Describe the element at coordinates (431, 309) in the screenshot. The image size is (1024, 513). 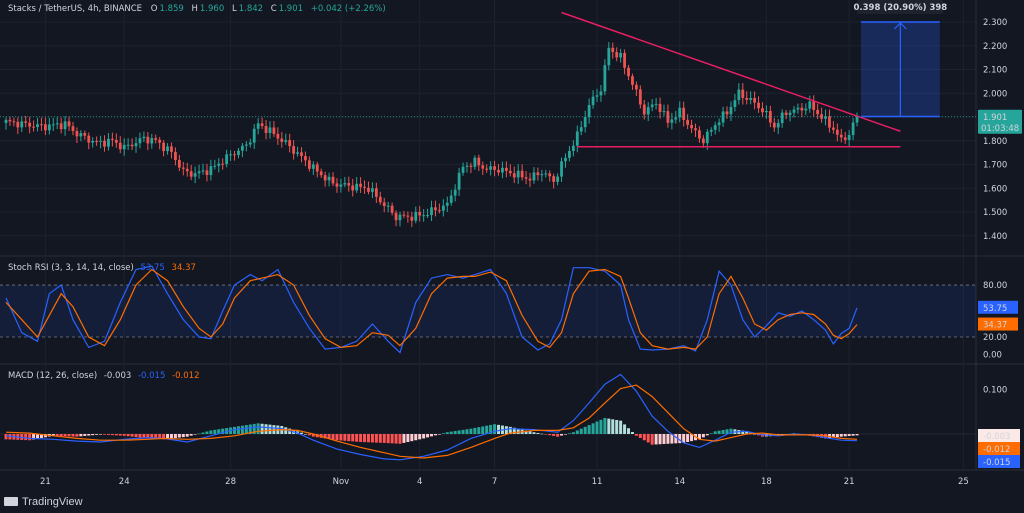
I see `stoch-d-line` at that location.